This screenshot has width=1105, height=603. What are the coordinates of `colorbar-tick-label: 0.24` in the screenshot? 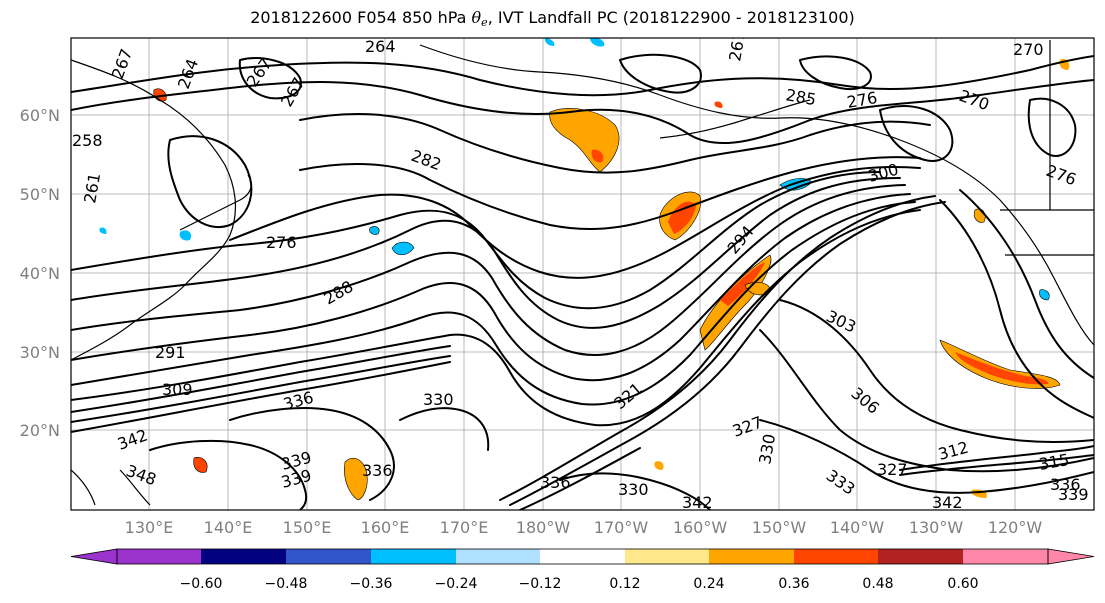 It's located at (708, 584).